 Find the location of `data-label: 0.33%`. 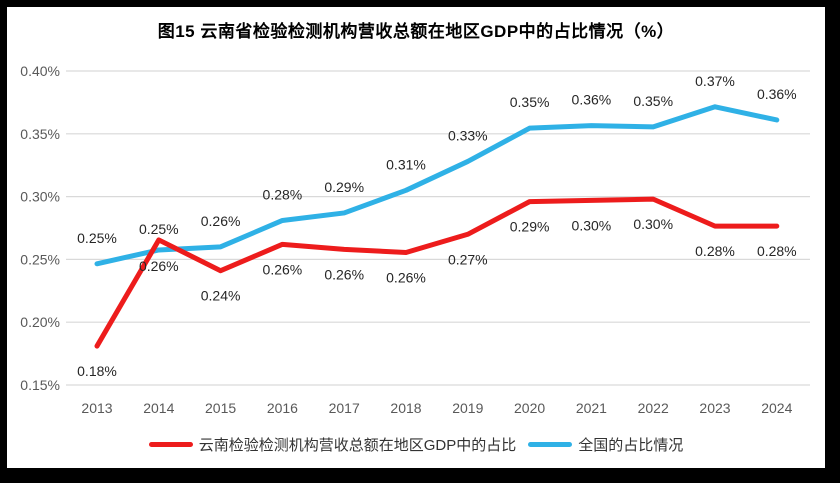

data-label: 0.33% is located at coordinates (468, 135).